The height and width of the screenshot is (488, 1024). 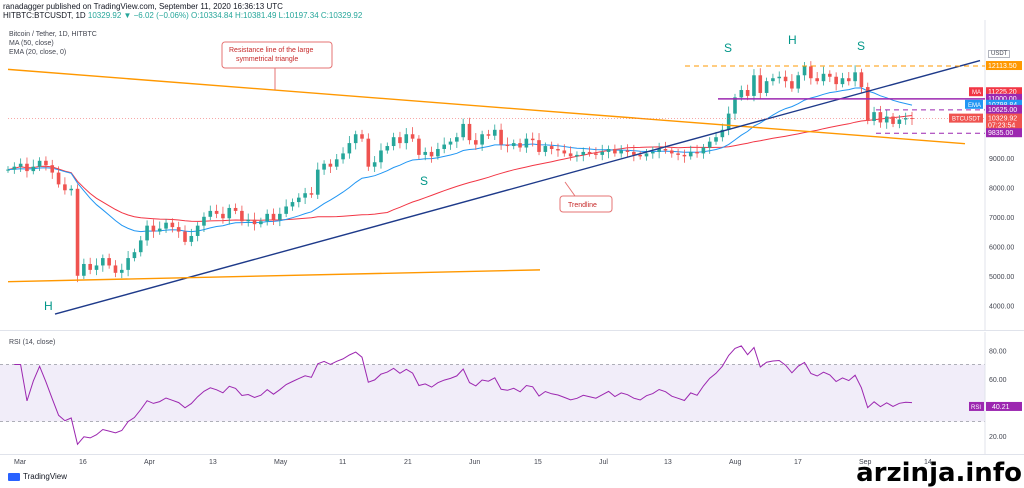 I want to click on price-badge-text: 10329.92, so click(x=1002, y=119).